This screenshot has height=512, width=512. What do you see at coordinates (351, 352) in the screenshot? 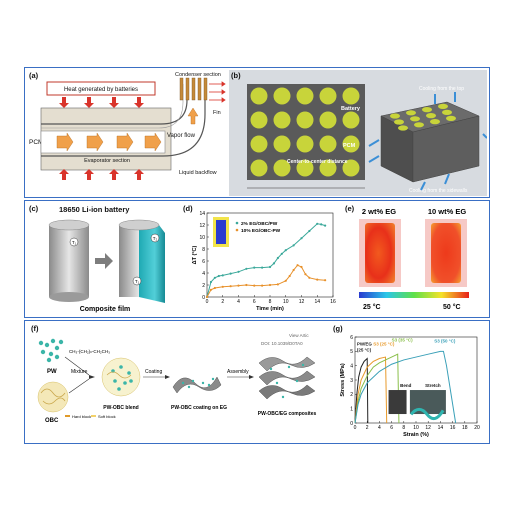
I see `y-tick-label: 5` at bounding box center [351, 352].